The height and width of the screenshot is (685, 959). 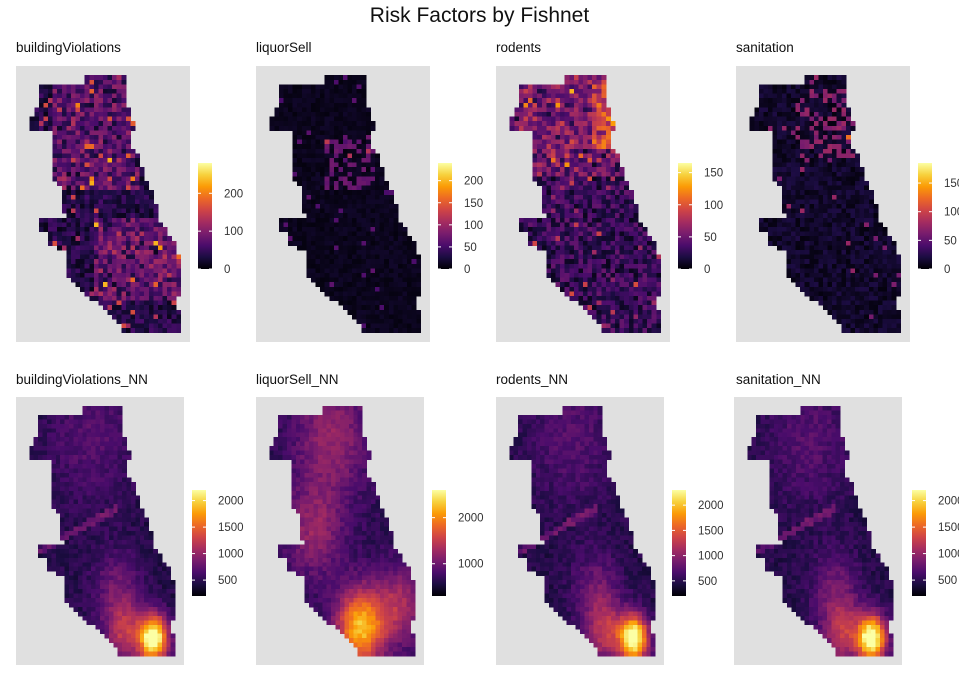 What do you see at coordinates (284, 47) in the screenshot?
I see `panel-title: liquorSell` at bounding box center [284, 47].